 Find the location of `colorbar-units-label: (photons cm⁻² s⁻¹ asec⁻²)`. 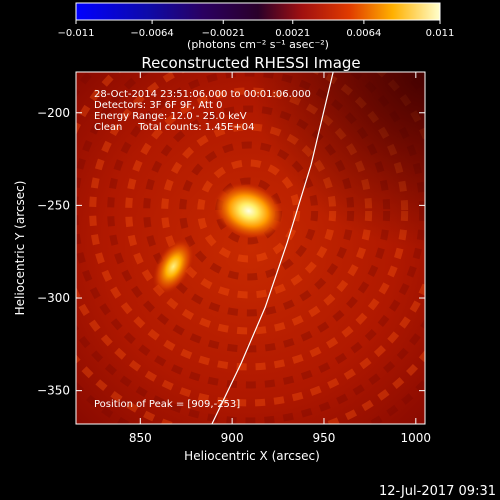

colorbar-units-label: (photons cm⁻² s⁻¹ asec⁻²) is located at coordinates (258, 44).